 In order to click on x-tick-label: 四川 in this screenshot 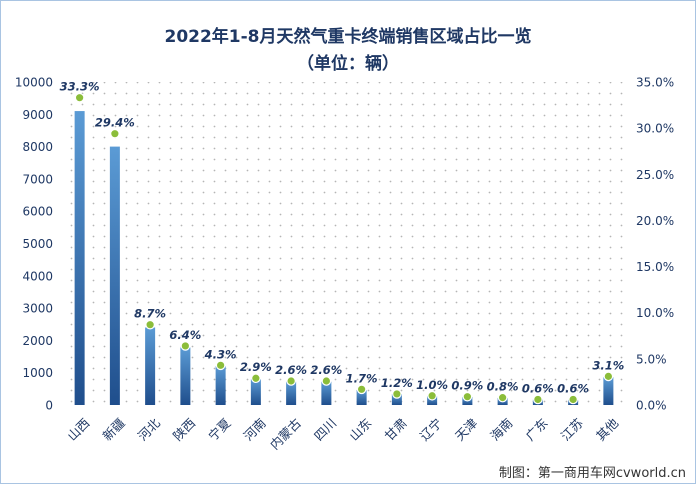, I will do `click(325, 429)`.